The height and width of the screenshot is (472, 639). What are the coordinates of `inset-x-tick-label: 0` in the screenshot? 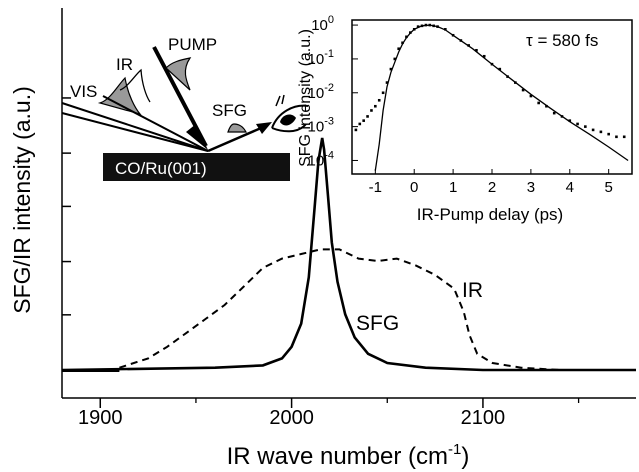 It's located at (414, 187).